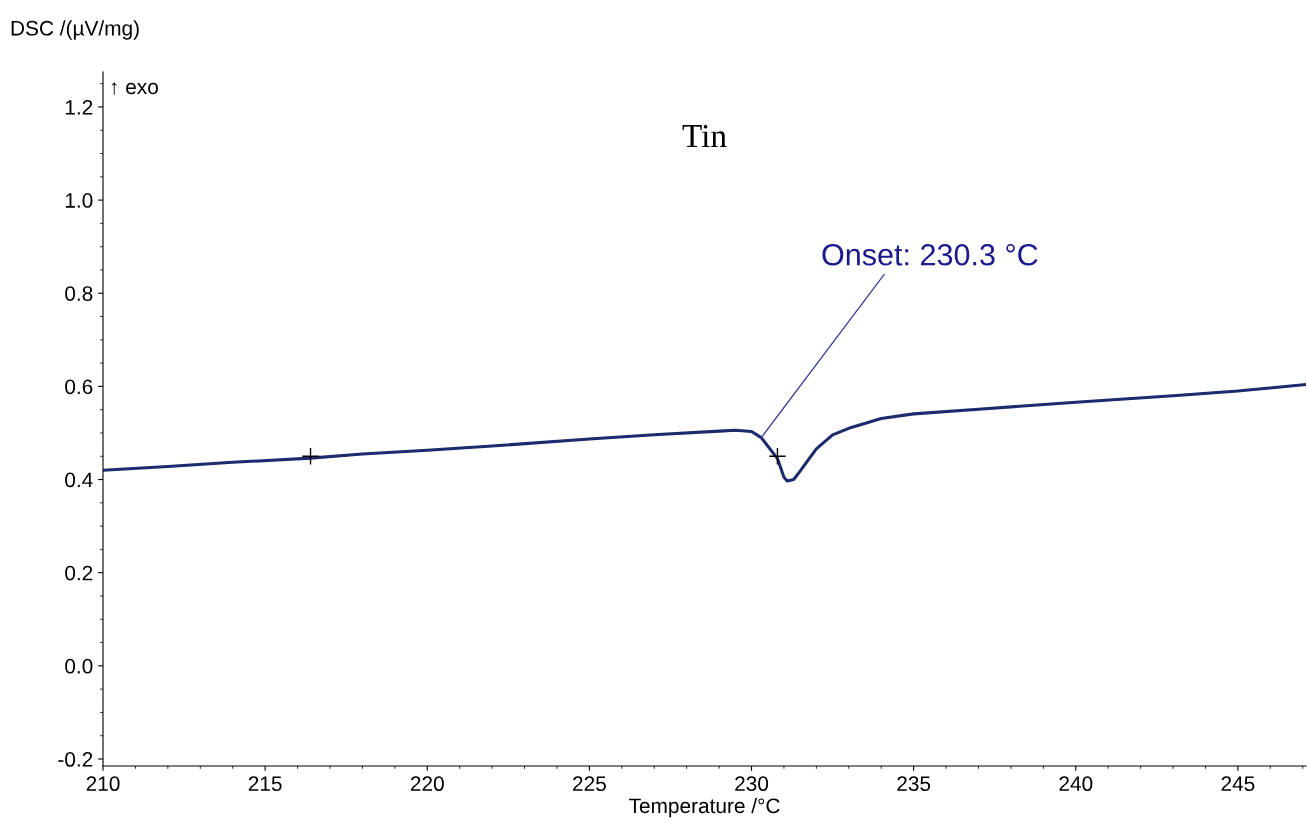 This screenshot has height=836, width=1307. What do you see at coordinates (752, 784) in the screenshot?
I see `x-tick-label: 230` at bounding box center [752, 784].